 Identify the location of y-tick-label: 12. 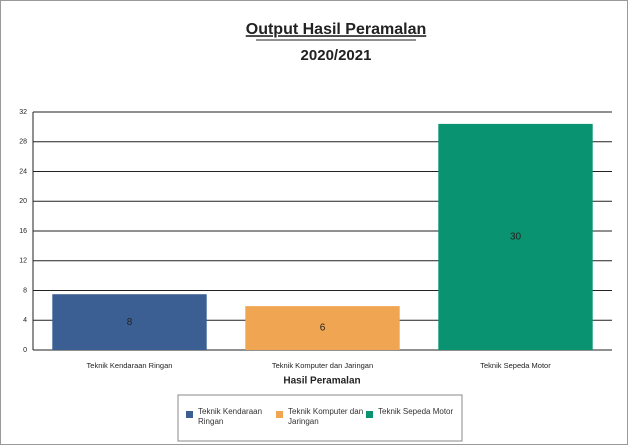
(23, 261).